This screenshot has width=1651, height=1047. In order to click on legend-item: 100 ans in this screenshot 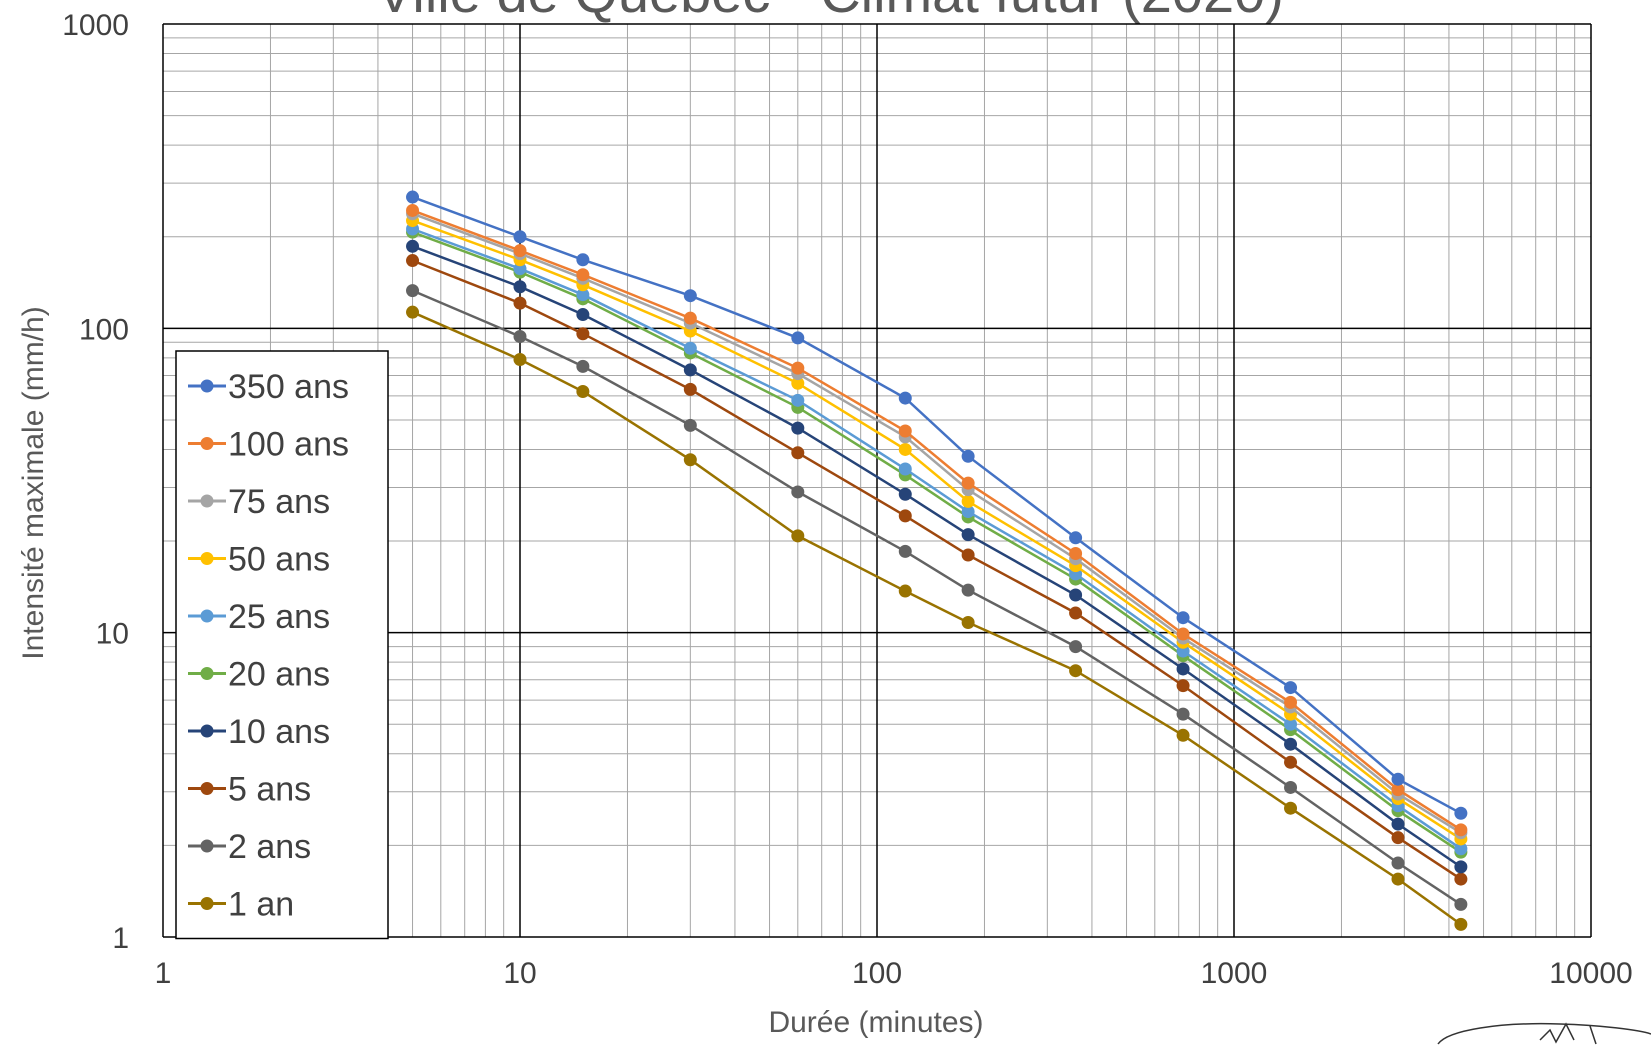, I will do `click(268, 445)`.